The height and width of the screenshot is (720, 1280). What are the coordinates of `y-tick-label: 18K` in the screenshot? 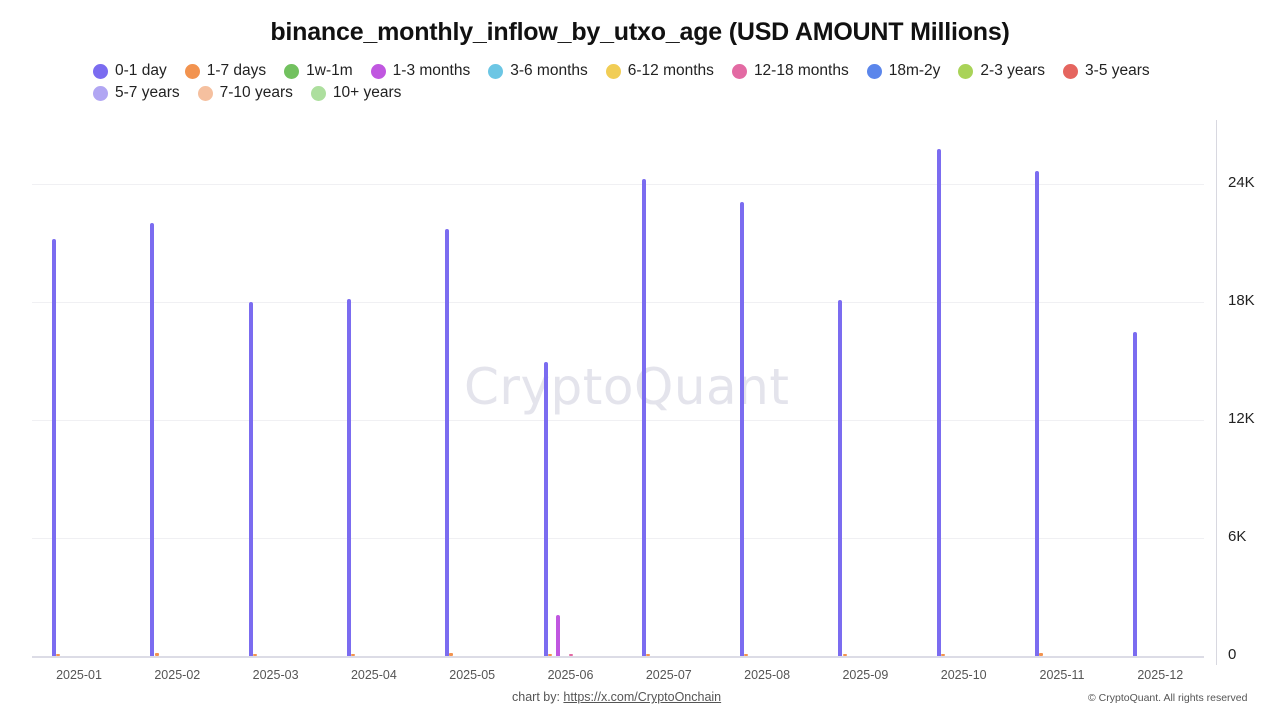 It's located at (1241, 300).